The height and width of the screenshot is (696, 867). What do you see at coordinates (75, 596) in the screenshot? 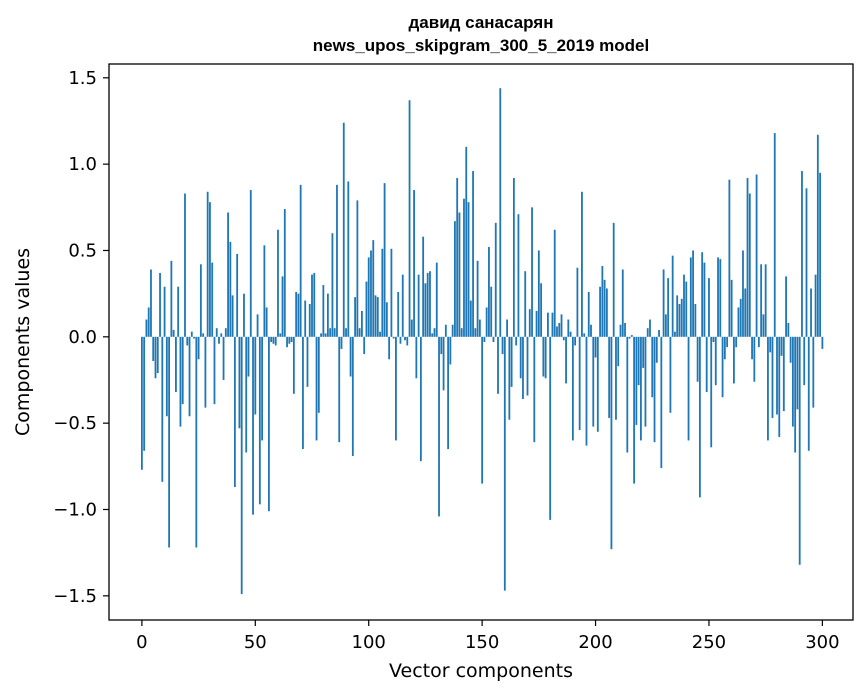
I see `y-tick-label: −1.5` at bounding box center [75, 596].